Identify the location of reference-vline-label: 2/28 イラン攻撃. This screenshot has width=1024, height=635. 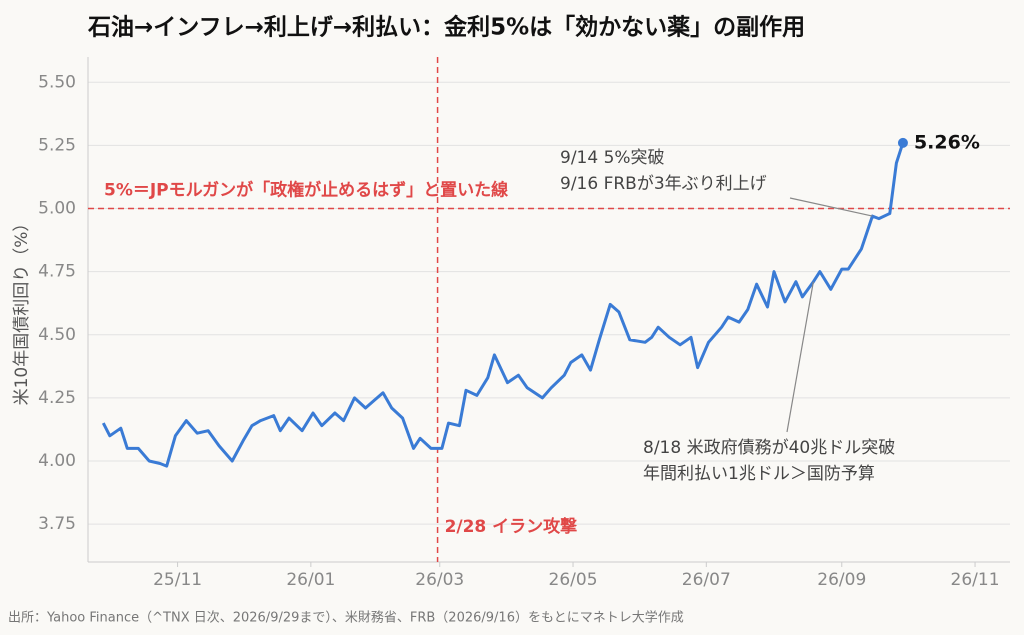
(511, 526).